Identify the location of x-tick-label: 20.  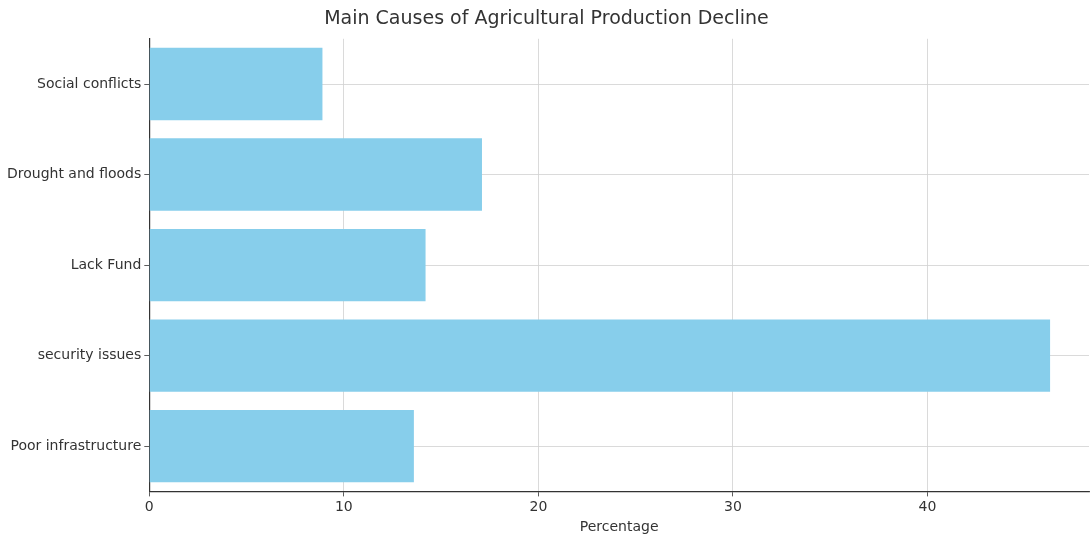
(538, 506).